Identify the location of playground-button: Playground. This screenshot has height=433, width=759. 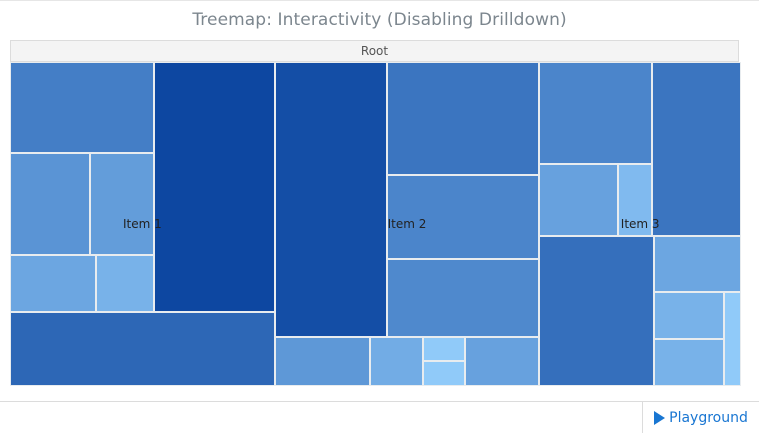
(700, 417).